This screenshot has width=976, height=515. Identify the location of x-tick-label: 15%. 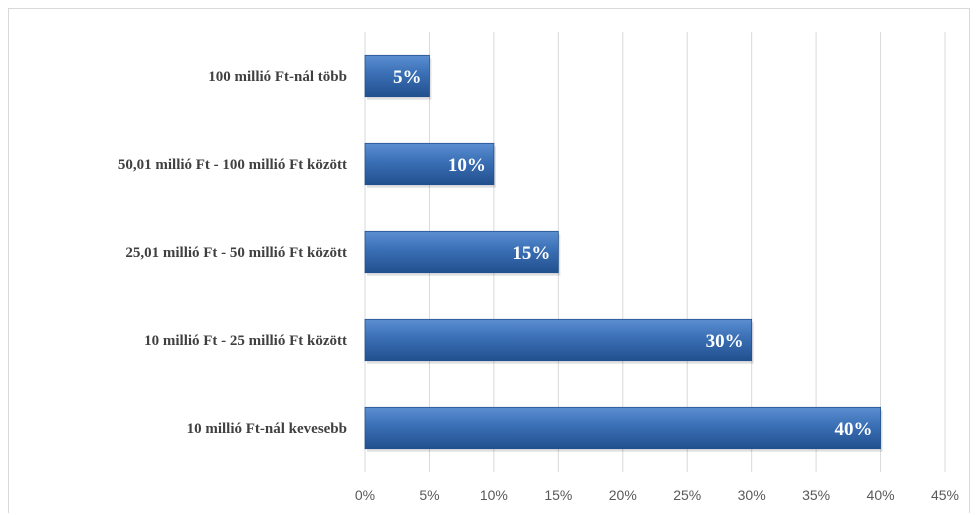
(558, 495).